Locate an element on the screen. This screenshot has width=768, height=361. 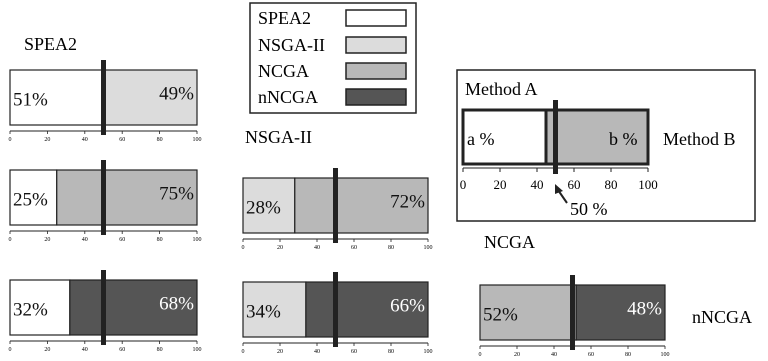
row-label-spea2: SPEA2 is located at coordinates (50, 44).